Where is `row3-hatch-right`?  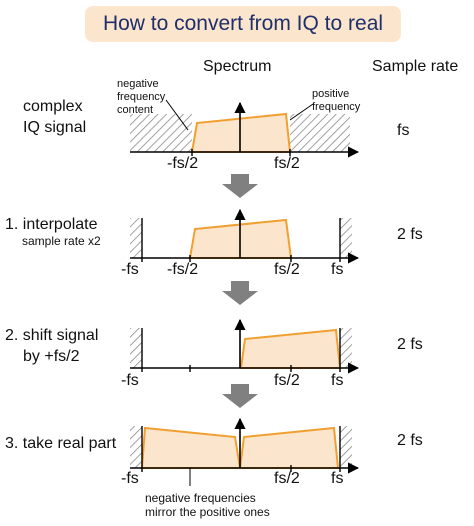 row3-hatch-right is located at coordinates (346, 348).